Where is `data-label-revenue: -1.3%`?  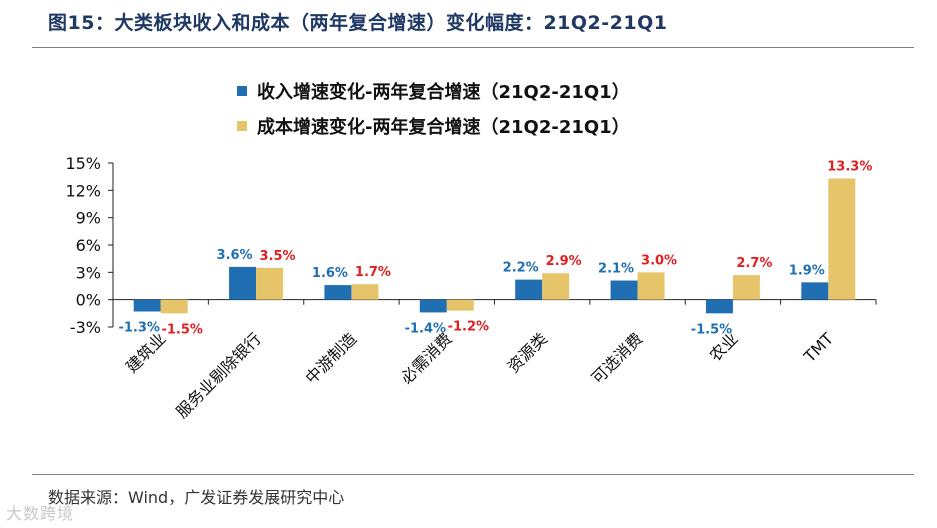 data-label-revenue: -1.3% is located at coordinates (138, 328).